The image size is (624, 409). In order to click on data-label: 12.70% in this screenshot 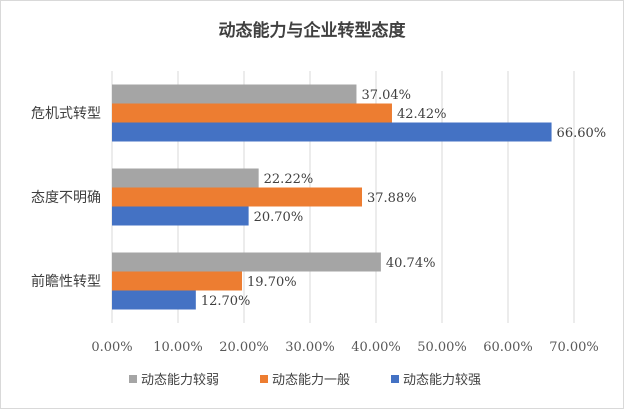, I will do `click(226, 301)`.